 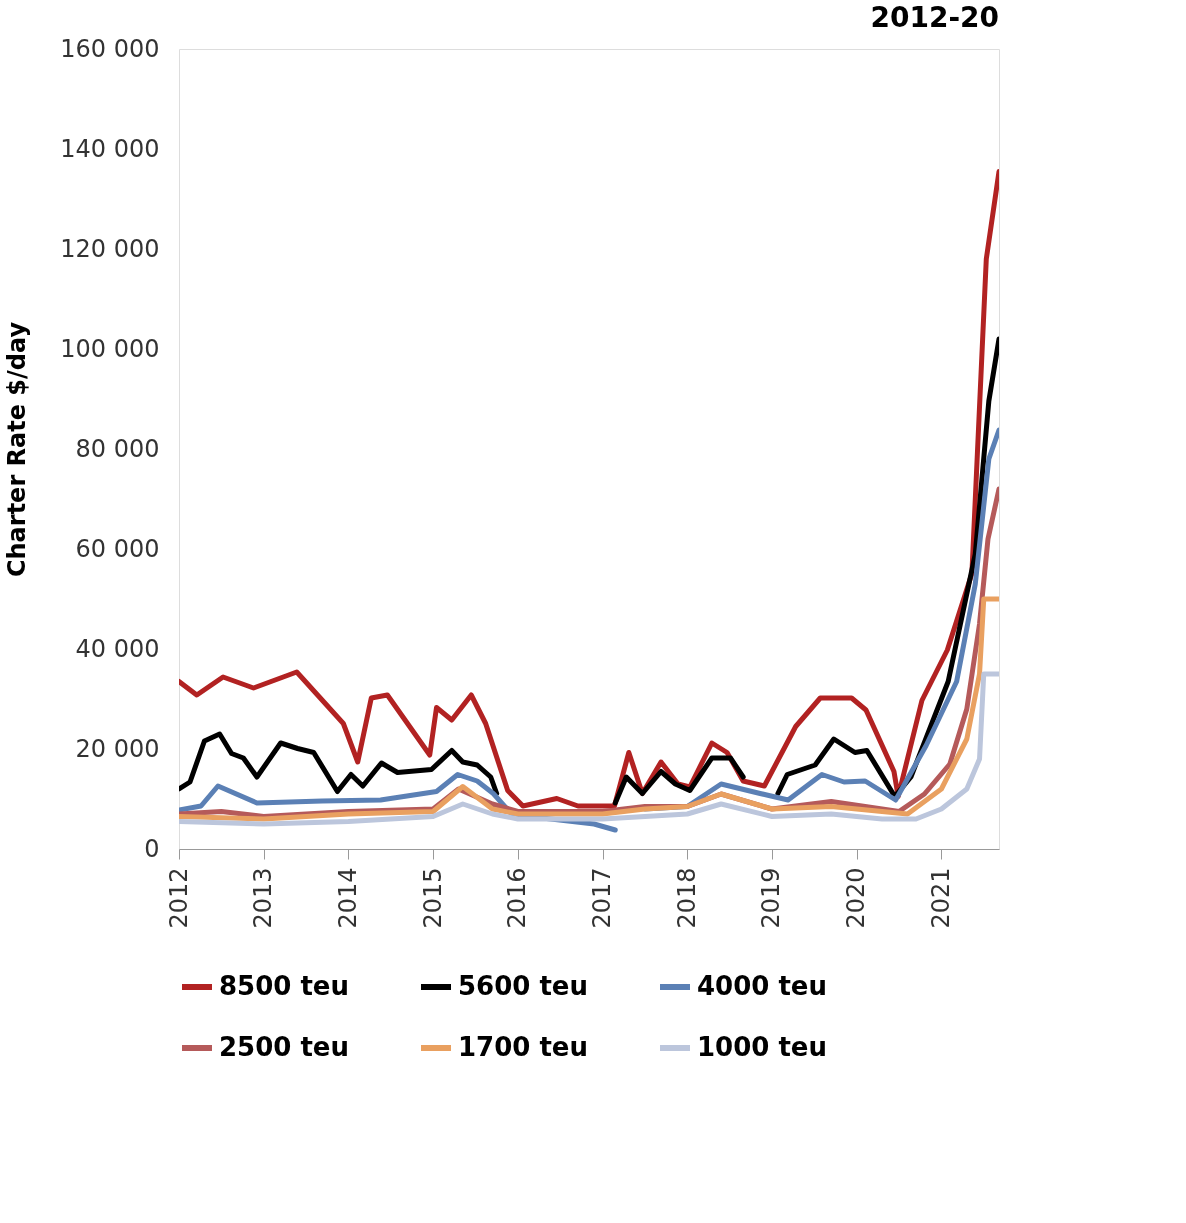 I want to click on legend-label: 8500 teu, so click(x=284, y=986).